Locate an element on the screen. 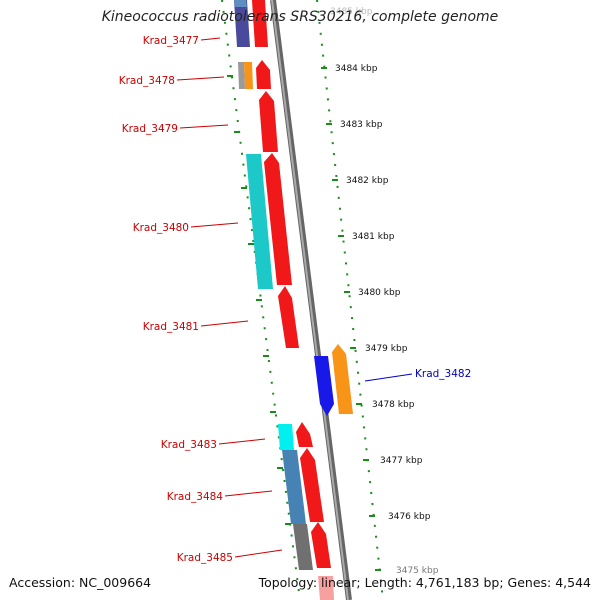 This screenshot has width=600, height=600. tick-track-right is located at coordinates (350, 300).